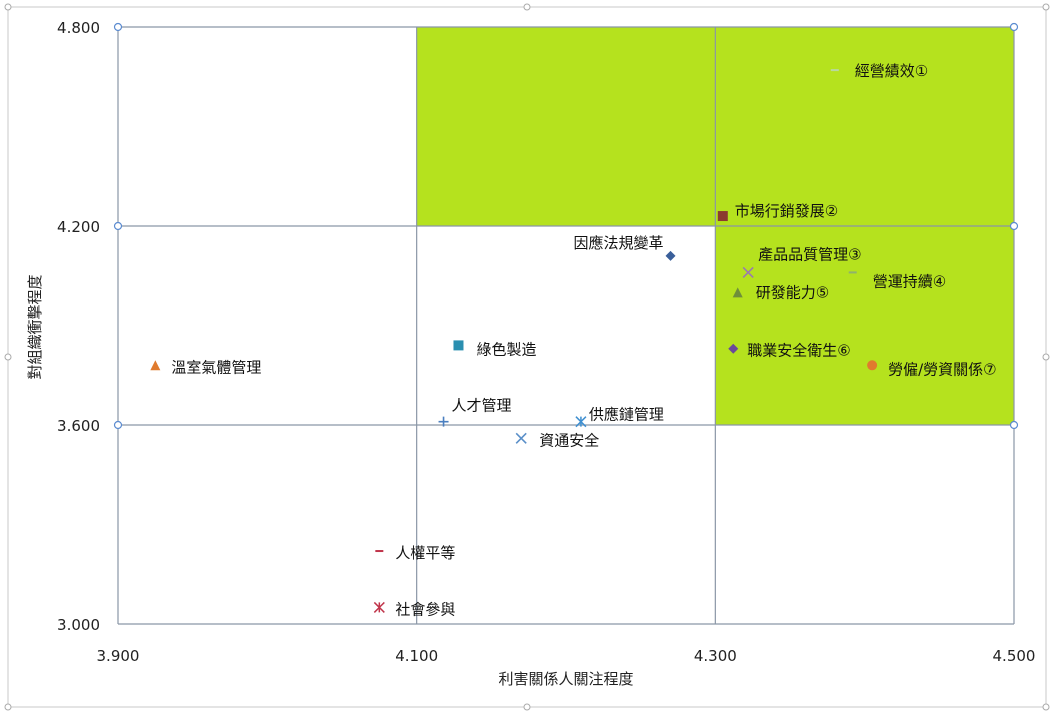 Image resolution: width=1054 pixels, height=716 pixels. I want to click on y-tick-label: 3.600, so click(78, 426).